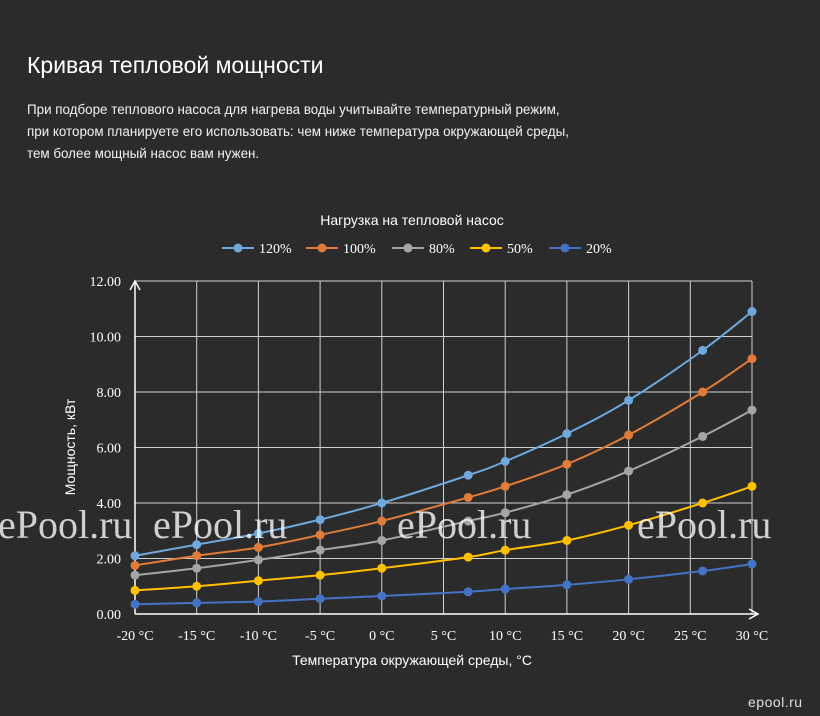 The image size is (820, 716). What do you see at coordinates (70, 446) in the screenshot?
I see `y-axis-label: Мощность, кВт` at bounding box center [70, 446].